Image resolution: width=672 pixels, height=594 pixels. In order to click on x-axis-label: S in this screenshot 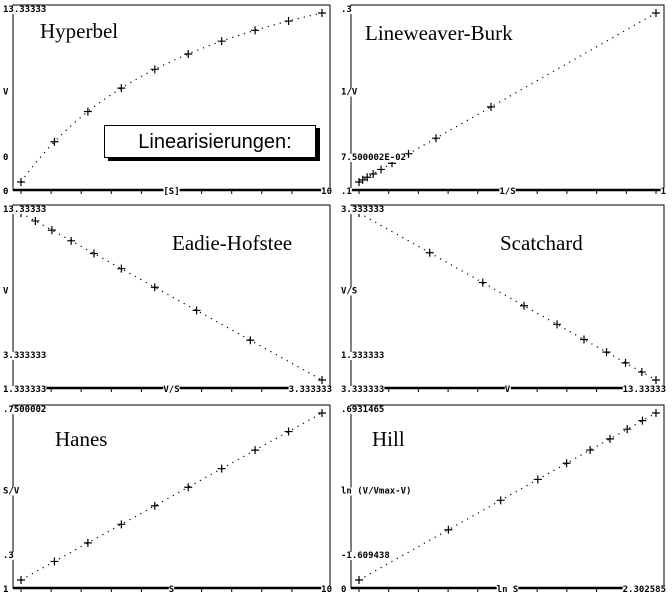, I will do `click(171, 589)`.